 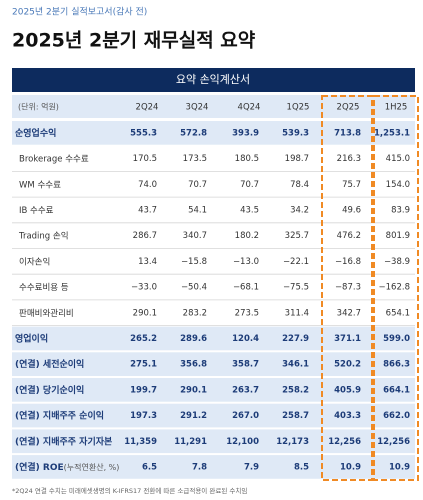 I want to click on cell: 403.3, so click(x=347, y=416).